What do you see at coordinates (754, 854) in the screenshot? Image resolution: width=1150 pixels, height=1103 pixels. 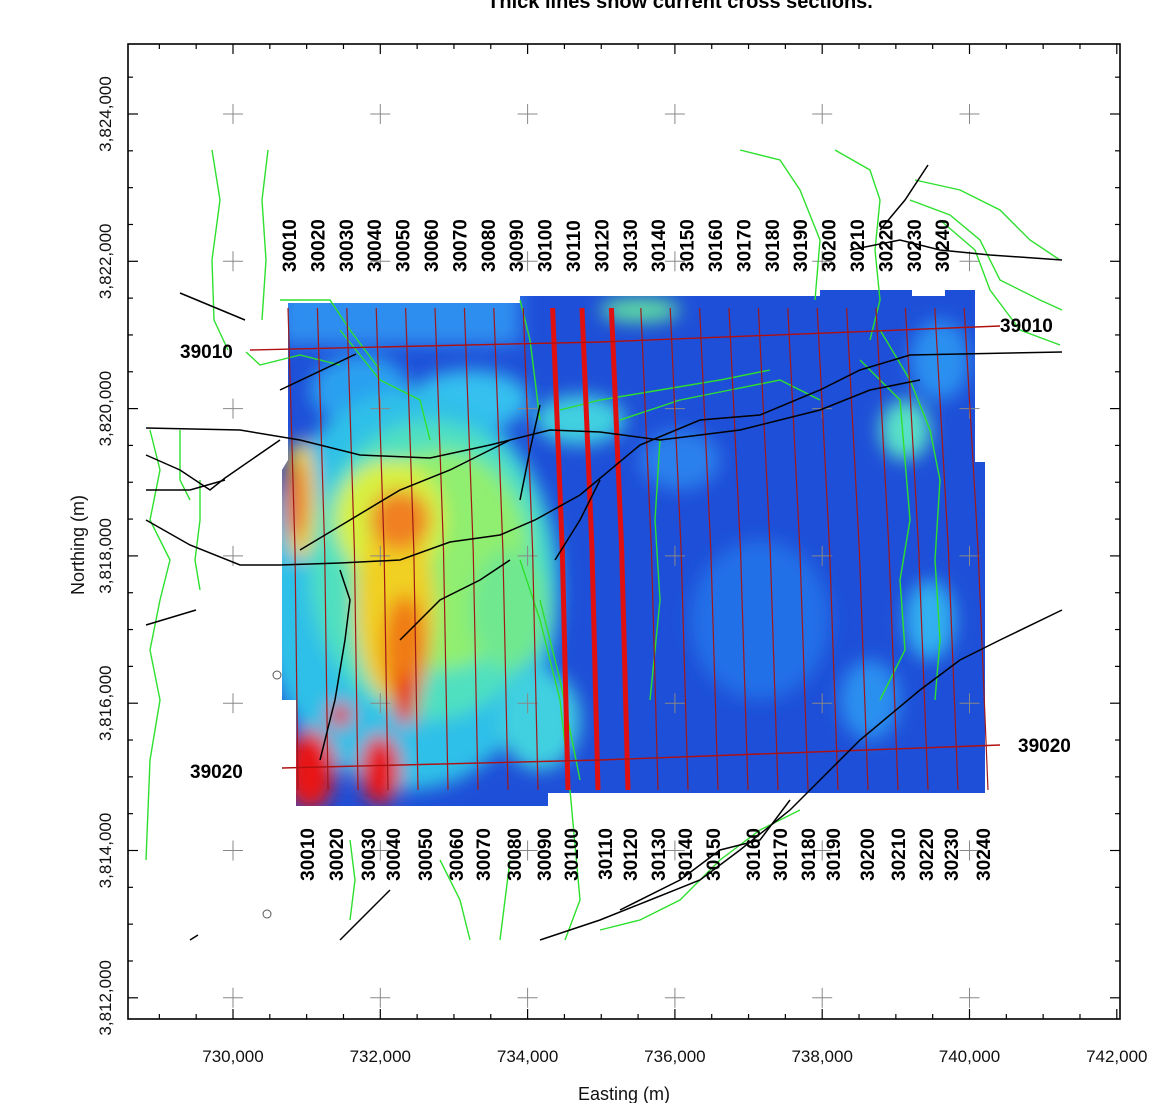 I see `line-label-bottom: 30160` at bounding box center [754, 854].